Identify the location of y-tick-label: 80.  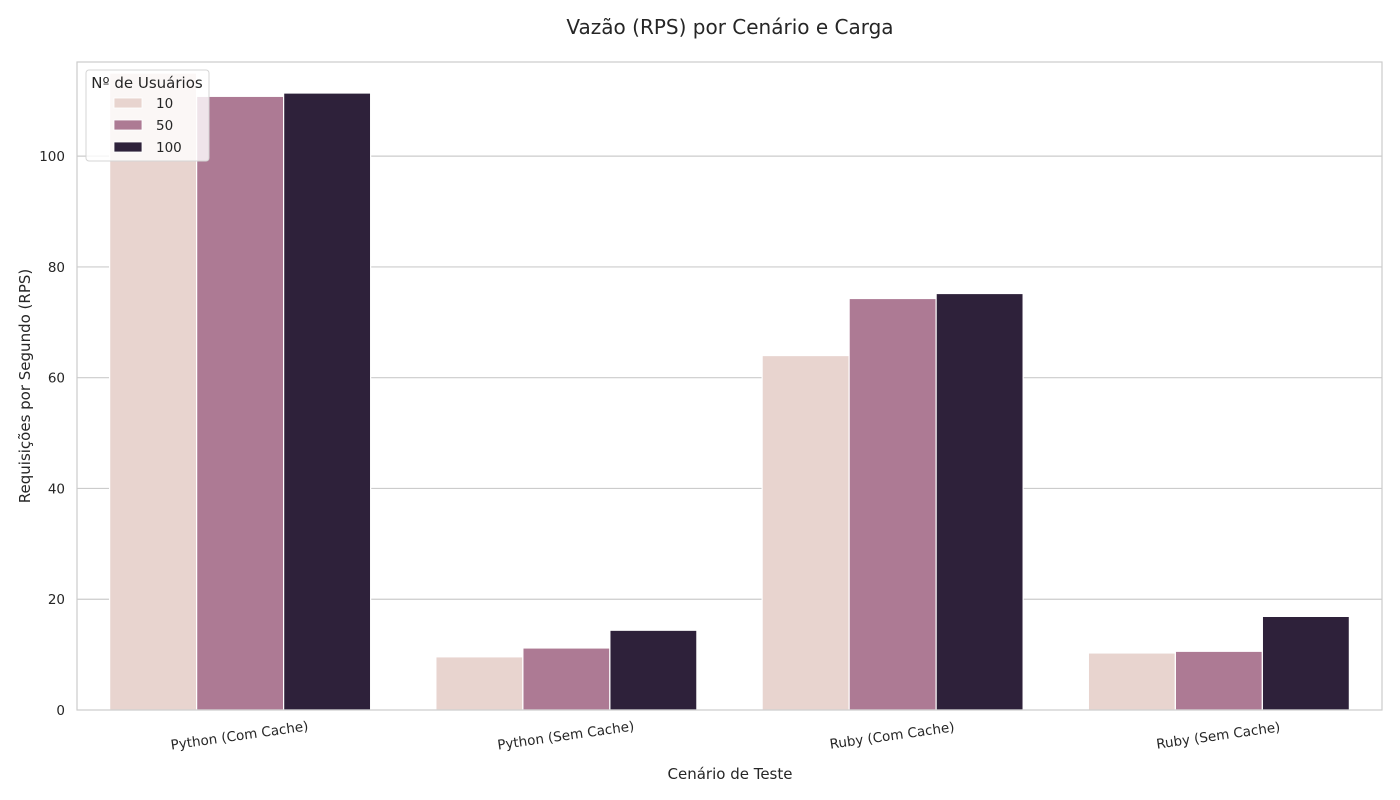
(56, 268).